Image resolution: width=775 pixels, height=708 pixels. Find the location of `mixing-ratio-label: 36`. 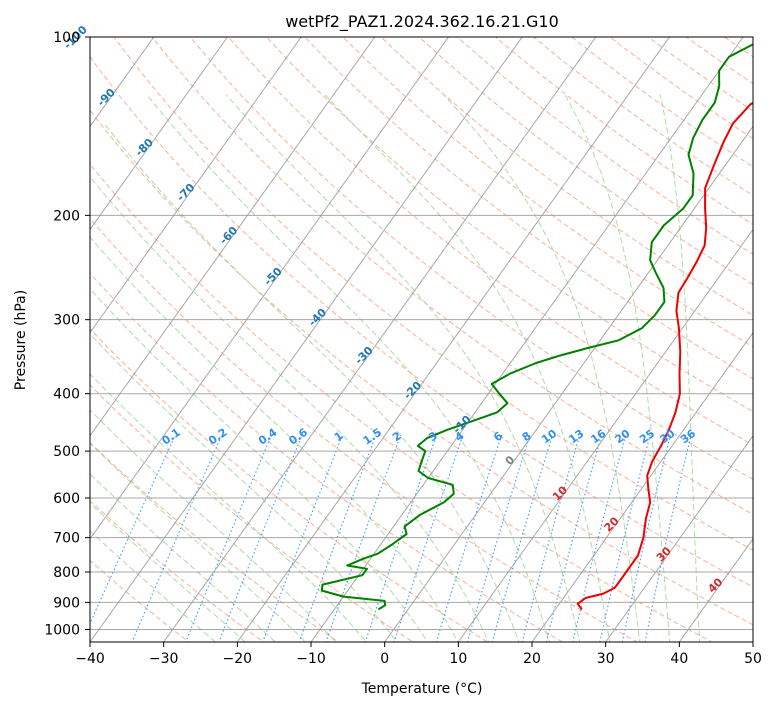

mixing-ratio-label: 36 is located at coordinates (688, 437).